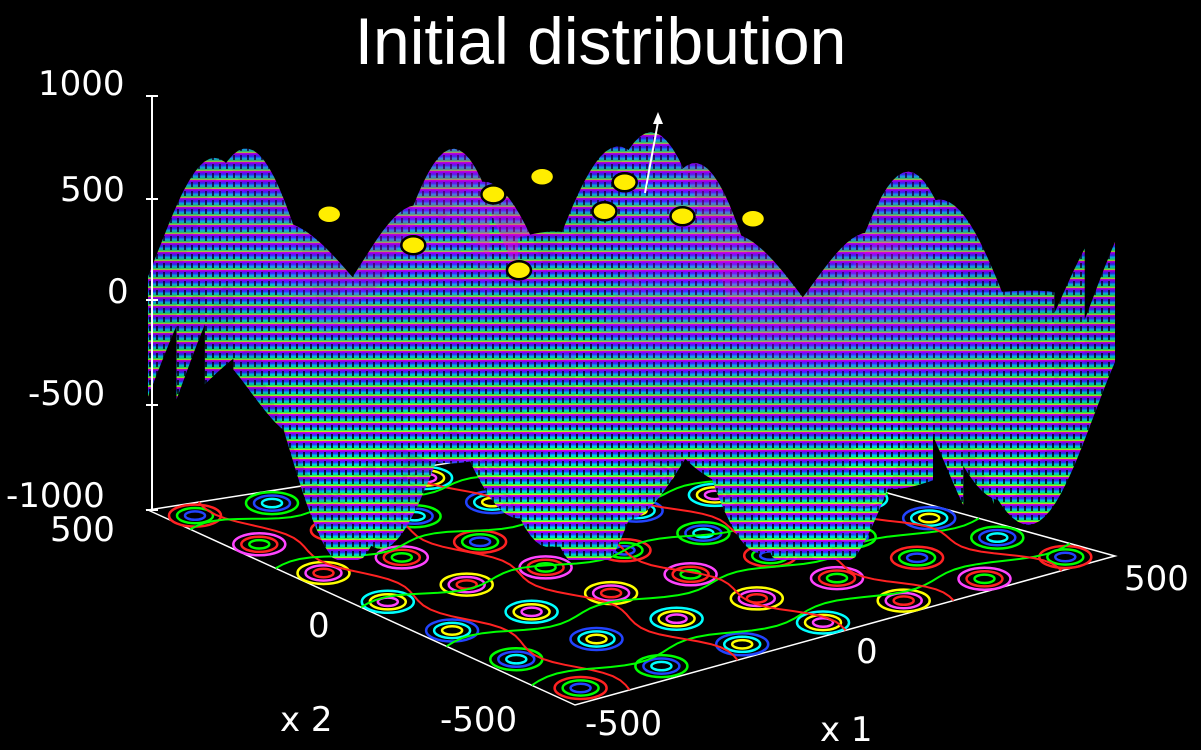 The image size is (1201, 750). What do you see at coordinates (306, 720) in the screenshot?
I see `x2-axis-label: x 2` at bounding box center [306, 720].